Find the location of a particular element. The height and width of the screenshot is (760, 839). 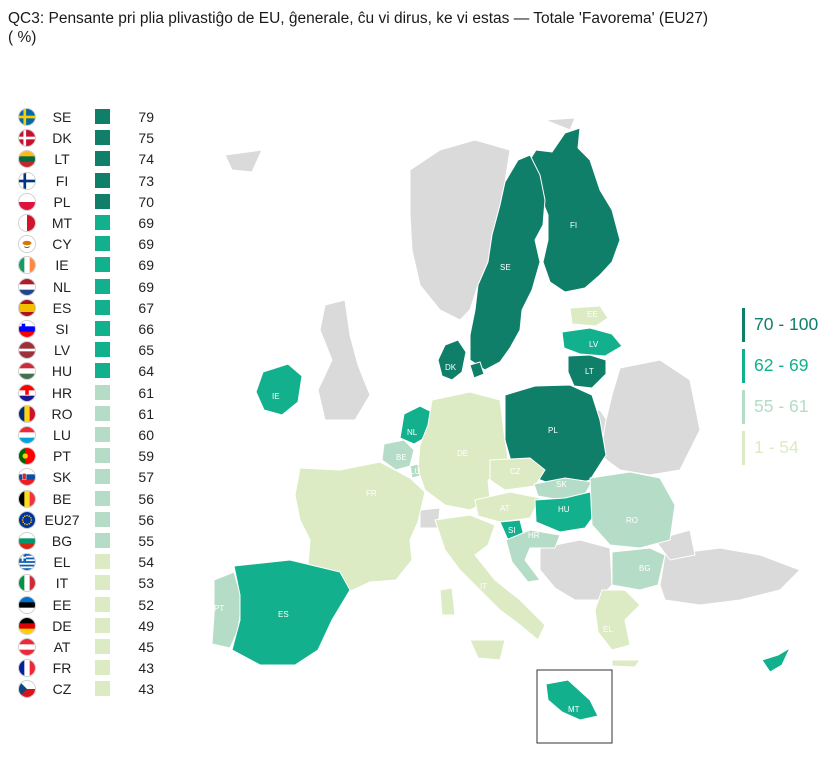

malta-inset-frame is located at coordinates (574, 706).